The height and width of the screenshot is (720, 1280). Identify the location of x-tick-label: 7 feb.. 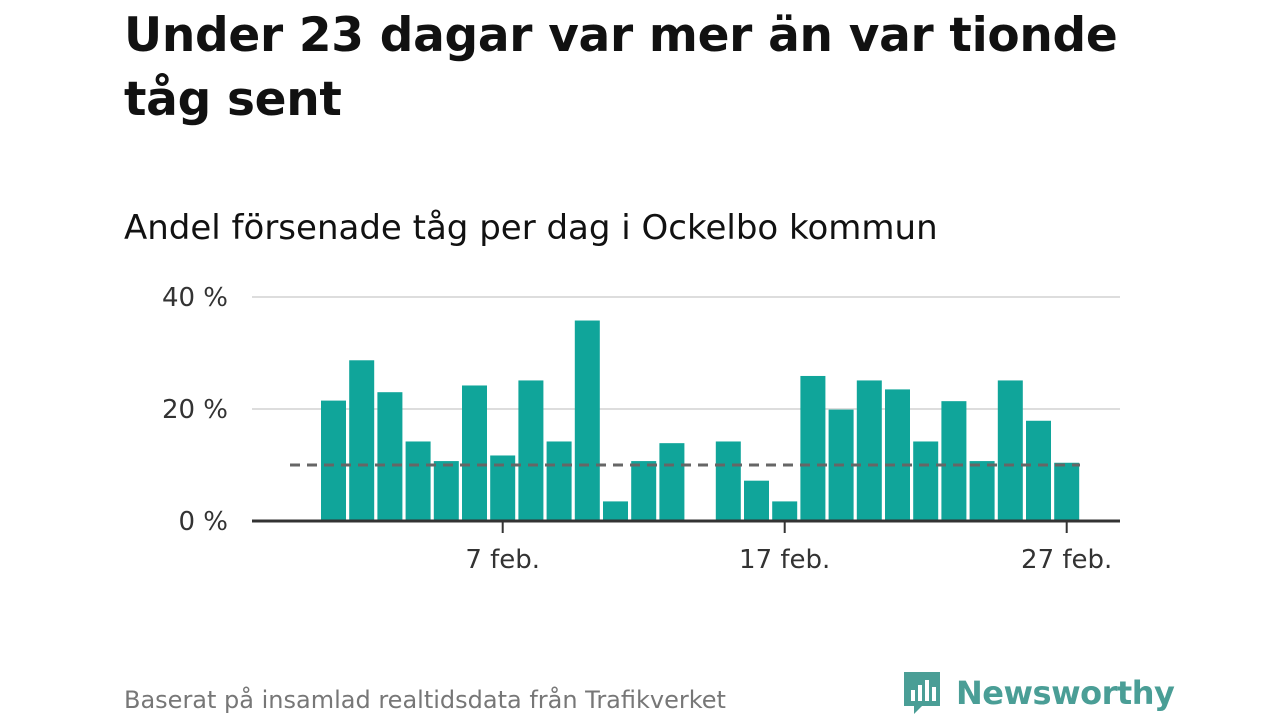
(502, 560).